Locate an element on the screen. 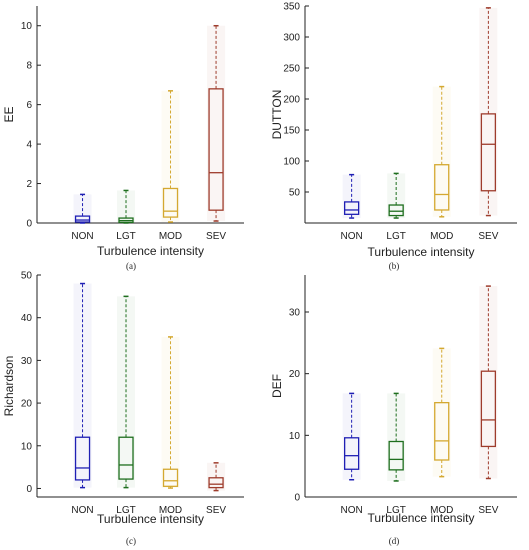  panel-label: (b) is located at coordinates (394, 266).